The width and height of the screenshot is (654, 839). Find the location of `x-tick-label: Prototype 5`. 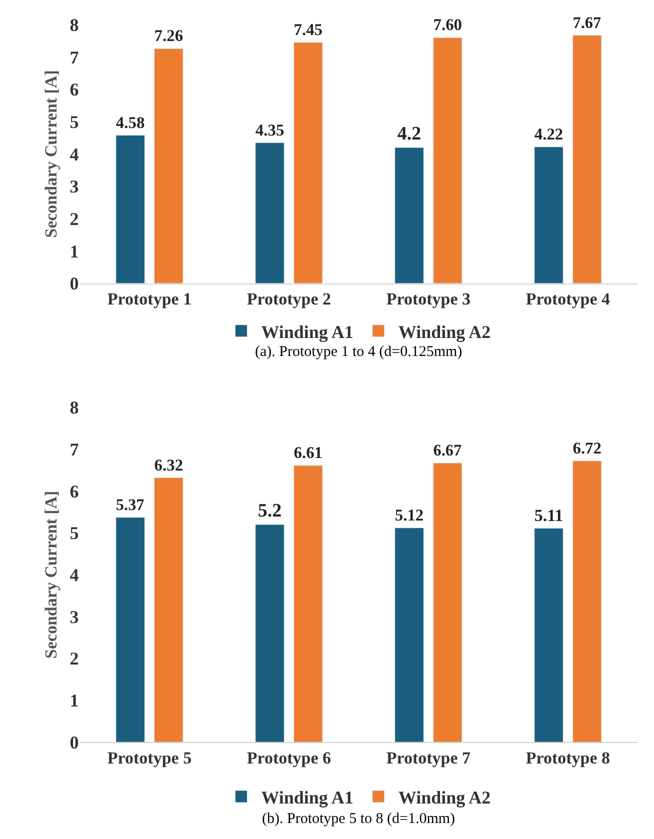

x-tick-label: Prototype 5 is located at coordinates (149, 758).